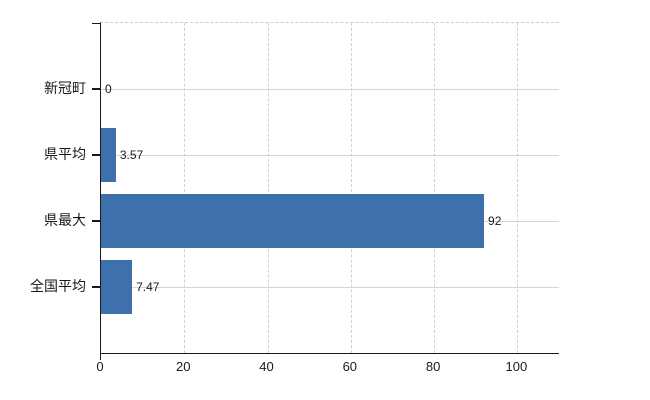 The height and width of the screenshot is (400, 650). Describe the element at coordinates (131, 155) in the screenshot. I see `bar-value-label: 3.57` at that location.